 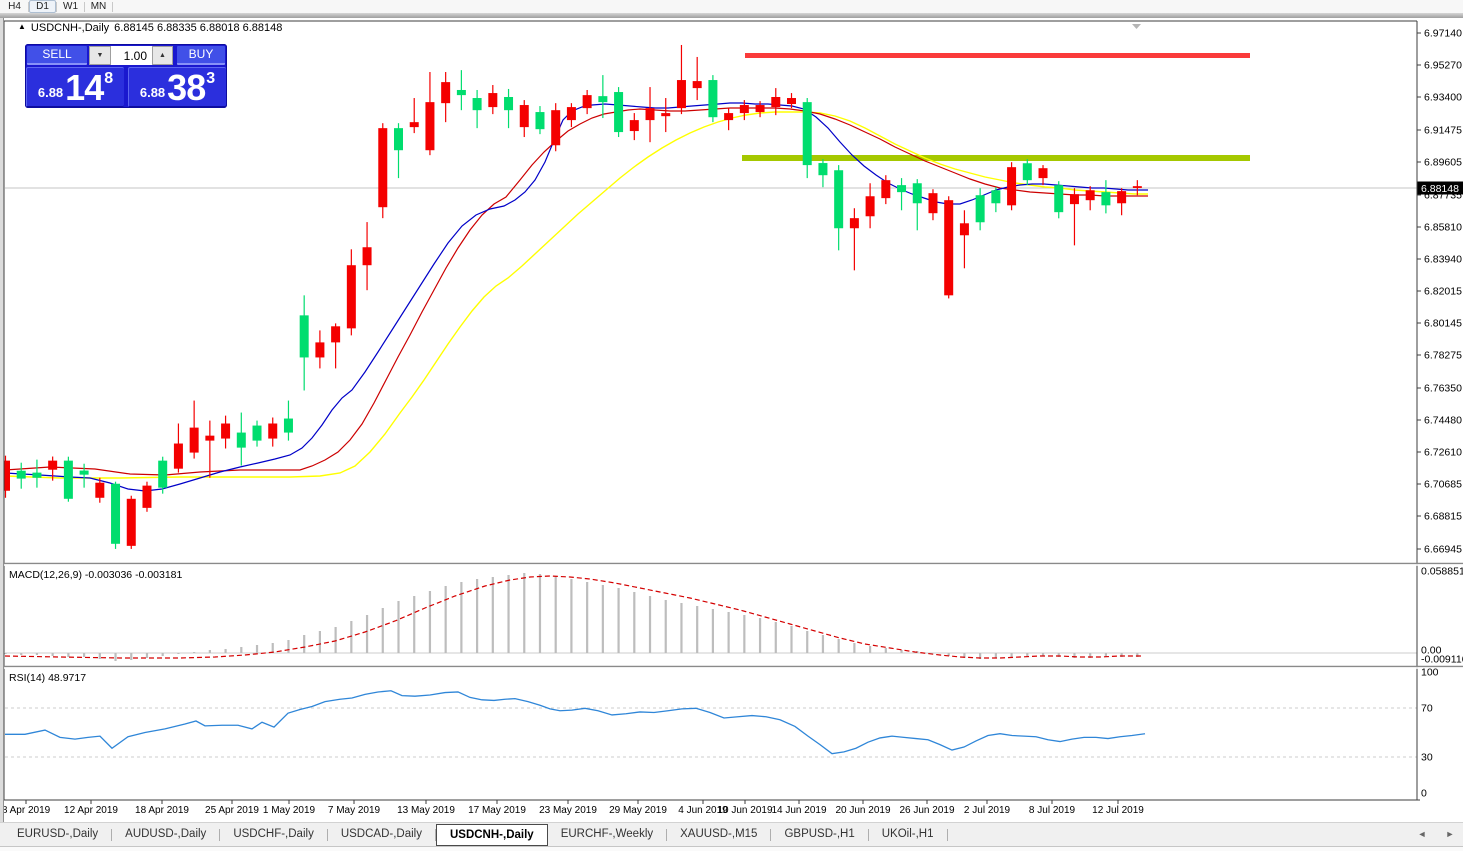 What do you see at coordinates (162, 810) in the screenshot?
I see `date-axis-label: 18 Apr 2019` at bounding box center [162, 810].